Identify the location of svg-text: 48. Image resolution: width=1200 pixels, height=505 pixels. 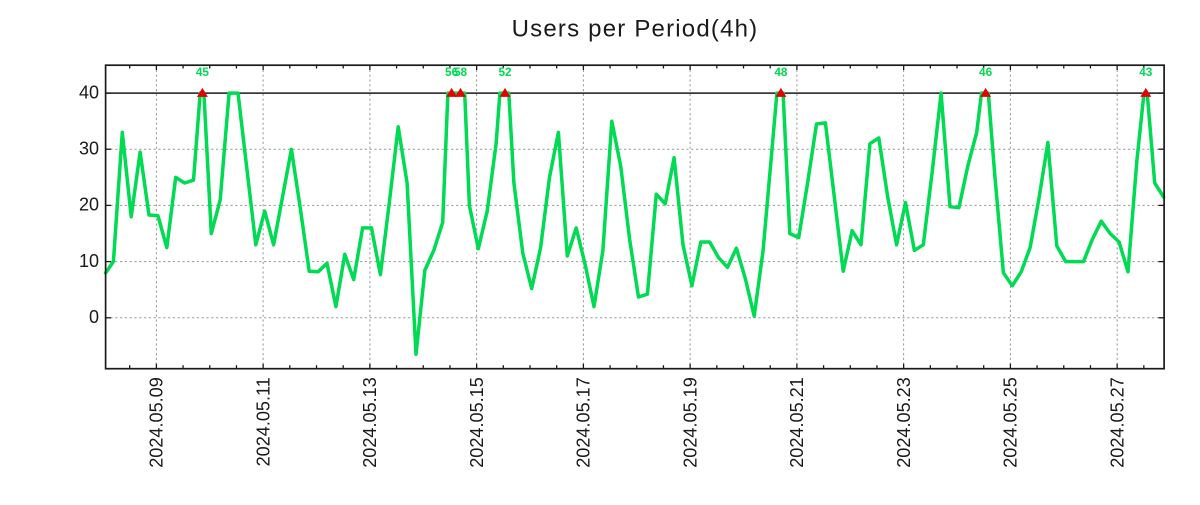
(781, 72).